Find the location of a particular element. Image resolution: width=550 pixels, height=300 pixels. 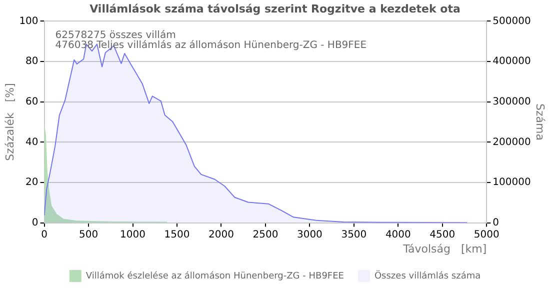

y2-tick-label: 0 is located at coordinates (495, 222).